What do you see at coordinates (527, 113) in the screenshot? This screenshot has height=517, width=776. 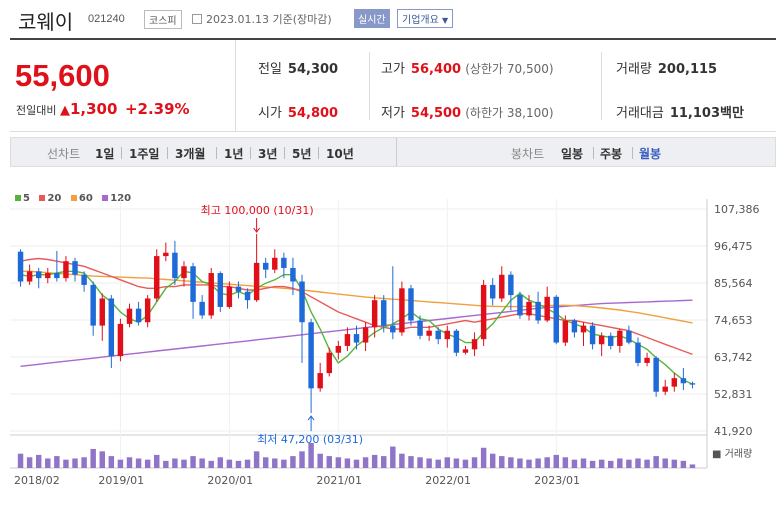 I see `lower-limit-value: 38,100` at bounding box center [527, 113].